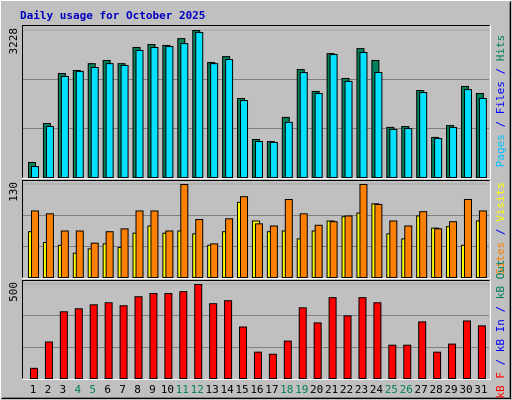 This screenshot has width=512, height=400. What do you see at coordinates (13, 192) in the screenshot?
I see `y-tick-label: 130` at bounding box center [13, 192].